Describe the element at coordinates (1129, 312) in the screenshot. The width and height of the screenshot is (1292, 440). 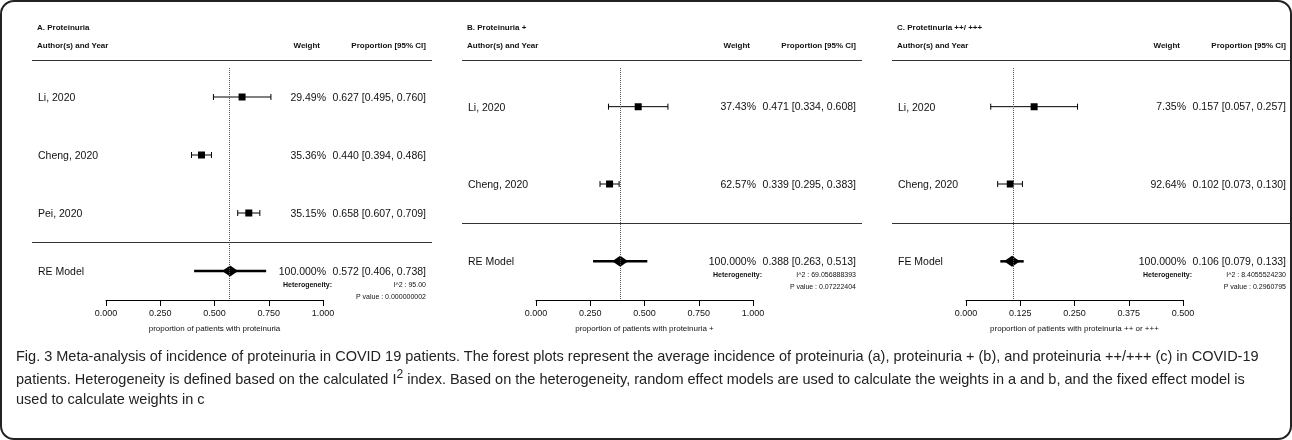
I see `x-tick-label: 0.375` at that location.